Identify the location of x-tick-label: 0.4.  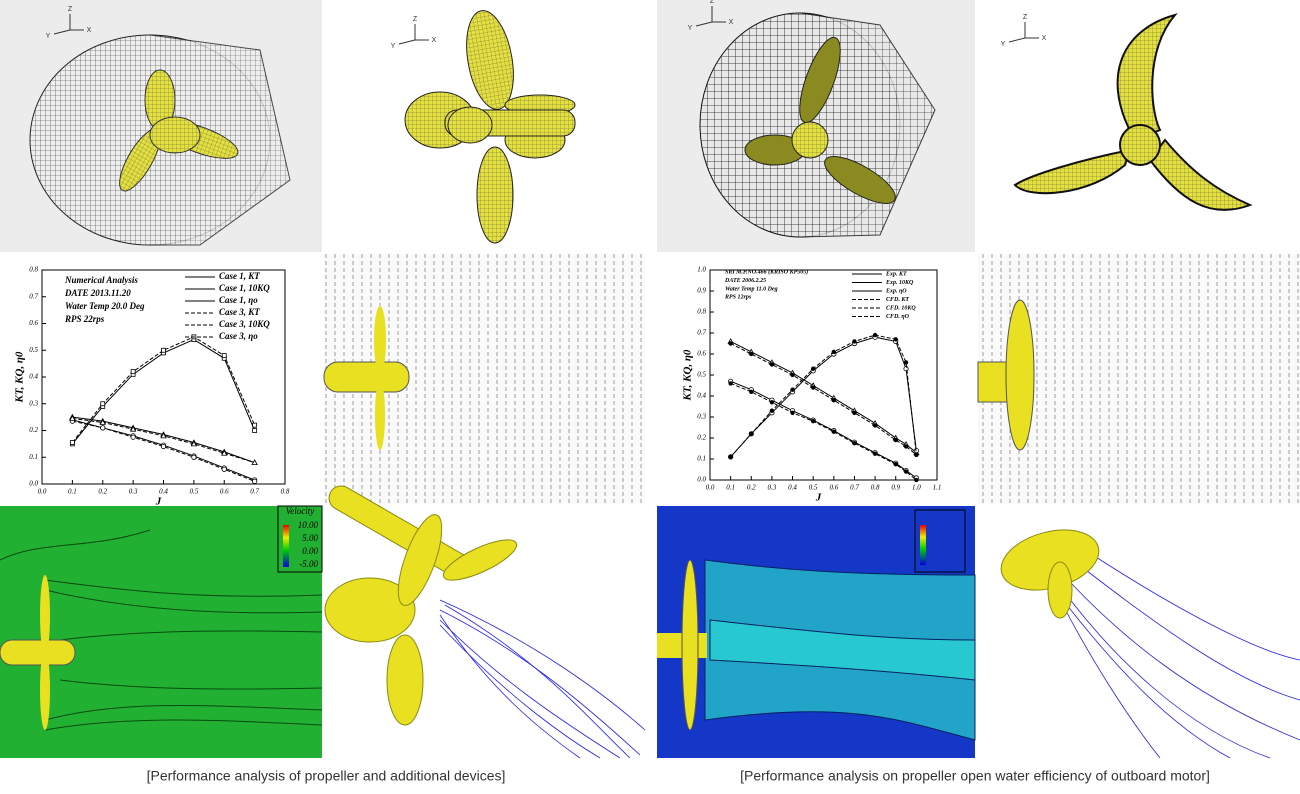
(792, 488).